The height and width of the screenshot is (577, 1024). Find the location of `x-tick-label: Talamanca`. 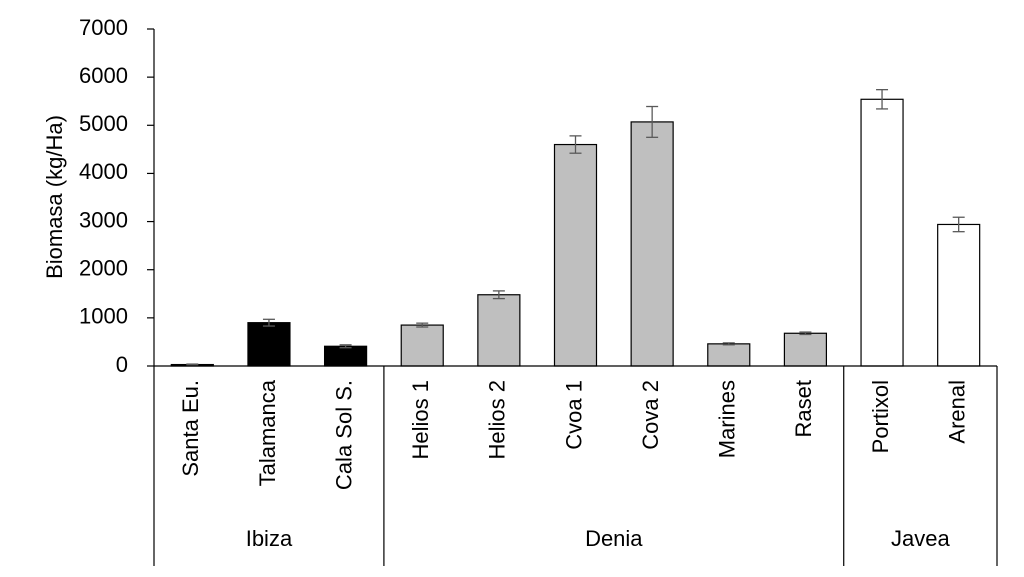

x-tick-label: Talamanca is located at coordinates (267, 432).